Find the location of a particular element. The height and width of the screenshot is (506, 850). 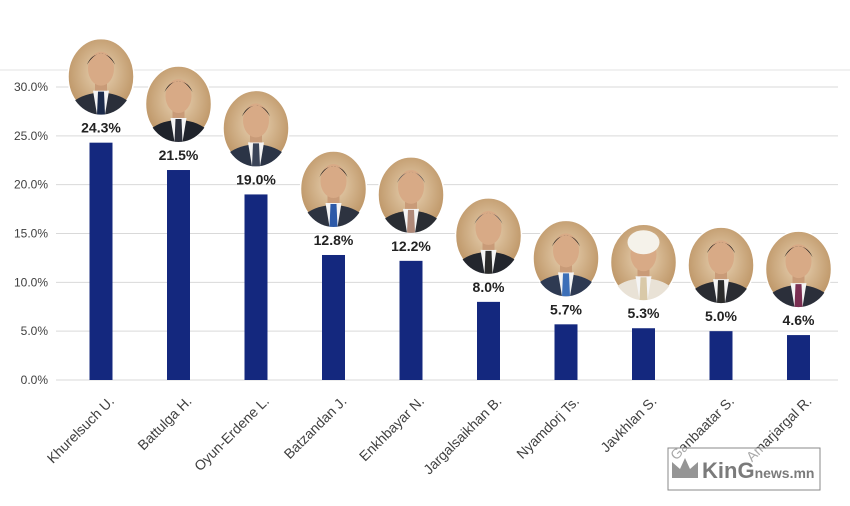

value-label: 21.5% is located at coordinates (179, 155).